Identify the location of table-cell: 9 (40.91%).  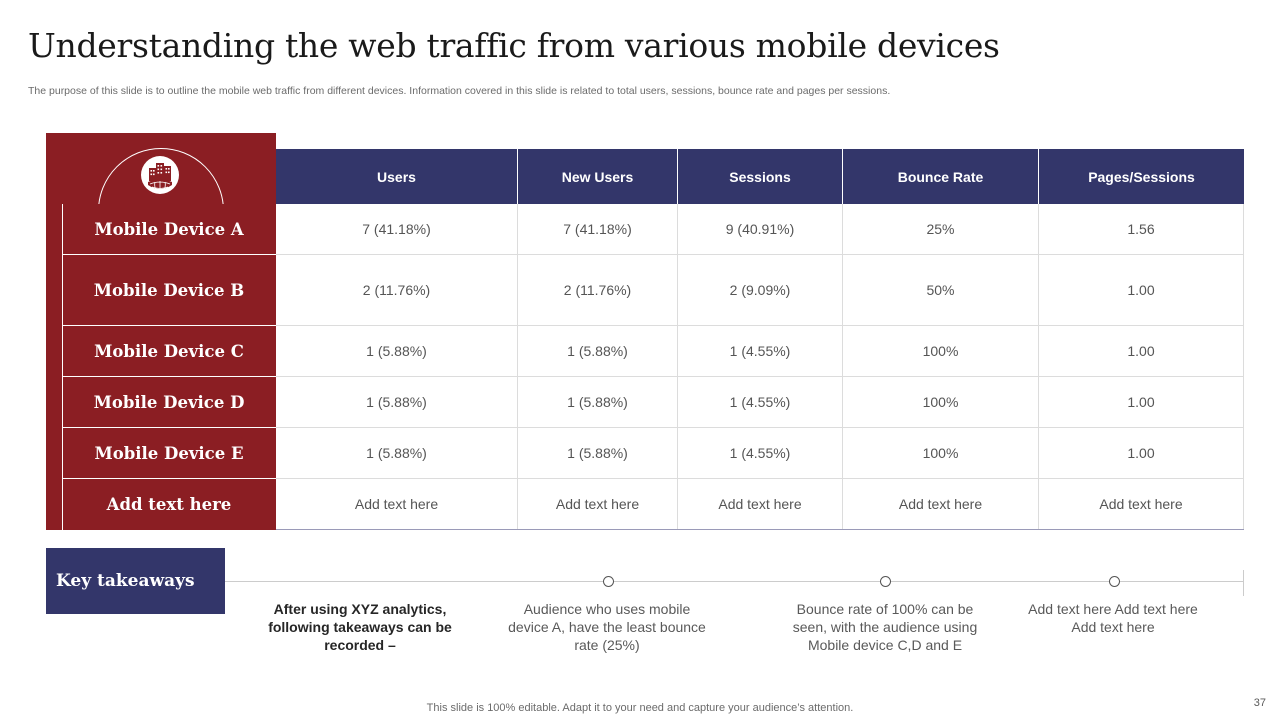
(760, 229).